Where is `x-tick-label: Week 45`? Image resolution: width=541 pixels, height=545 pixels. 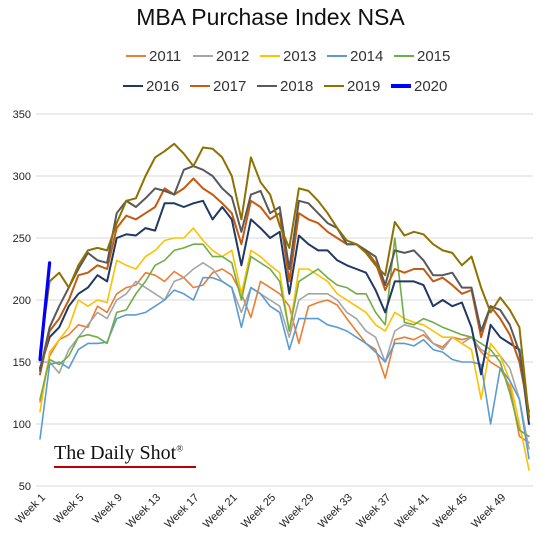
x-tick-label: Week 45 is located at coordinates (450, 511).